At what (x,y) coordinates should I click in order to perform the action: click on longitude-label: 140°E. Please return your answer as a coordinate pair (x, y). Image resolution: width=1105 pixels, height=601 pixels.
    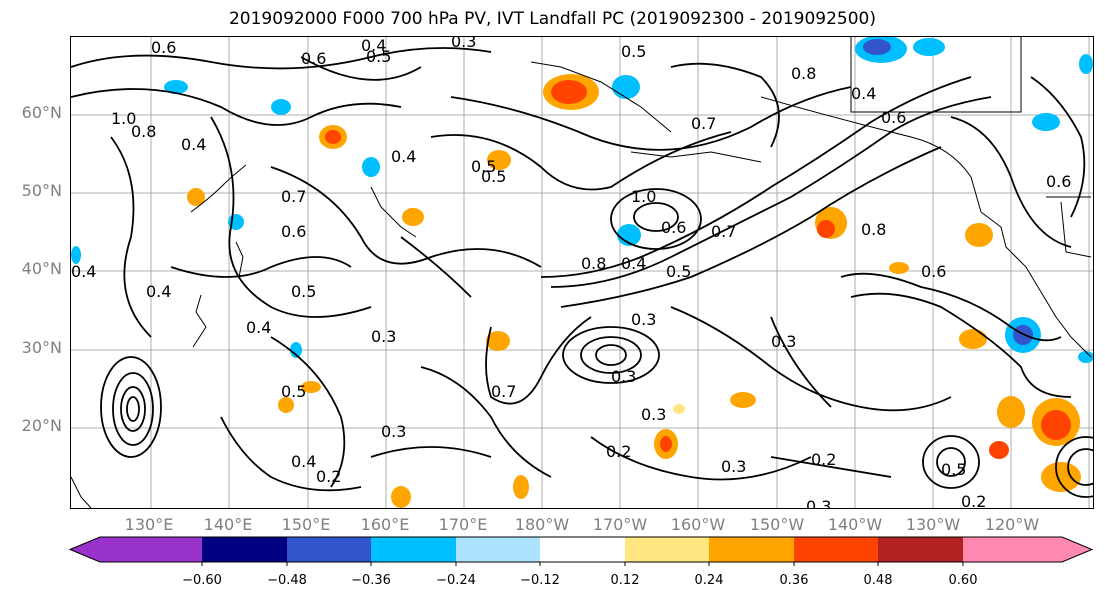
    Looking at the image, I should click on (228, 524).